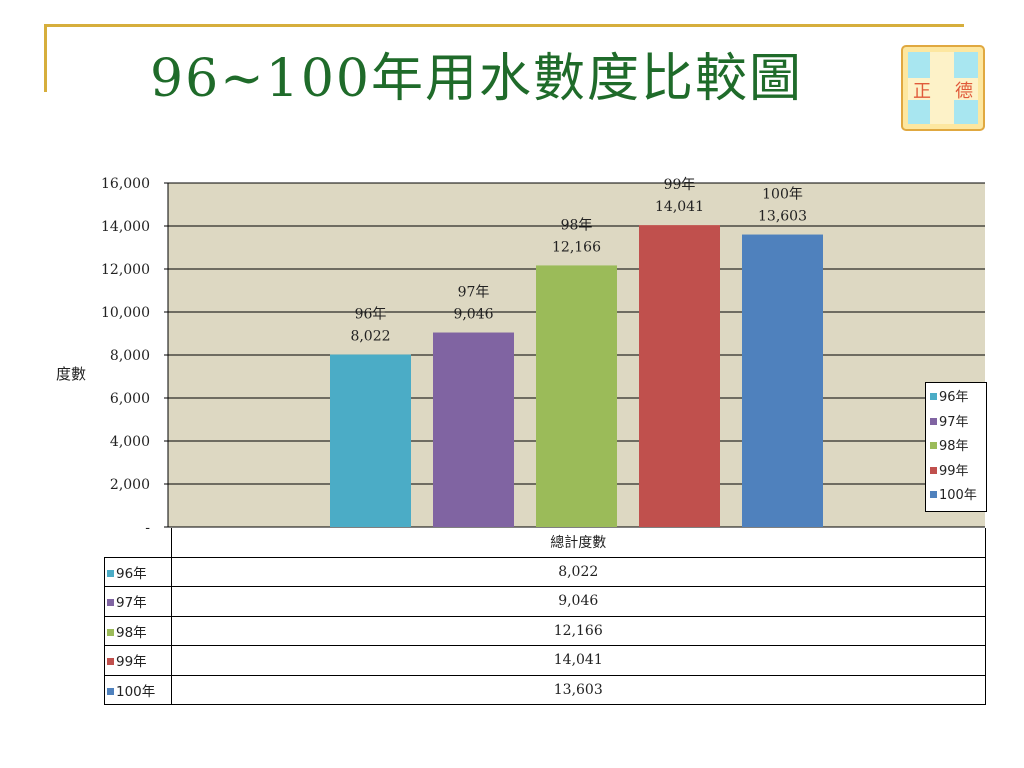 The height and width of the screenshot is (768, 1024). I want to click on chart-legend: 96年 97年 98年 99年 100年, so click(956, 447).